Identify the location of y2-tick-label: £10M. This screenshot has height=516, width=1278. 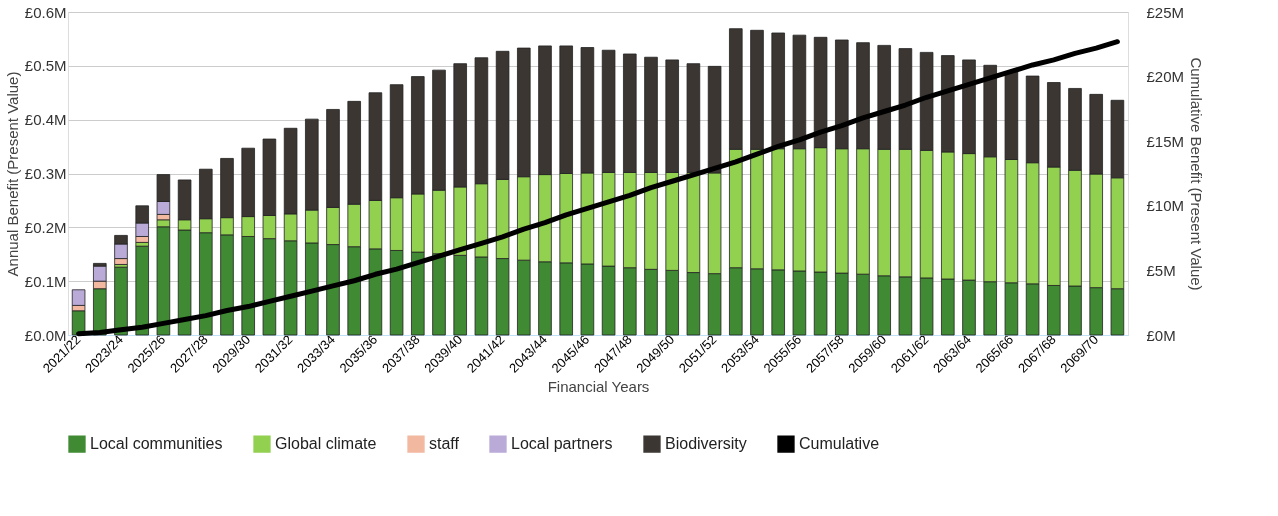
(1165, 206).